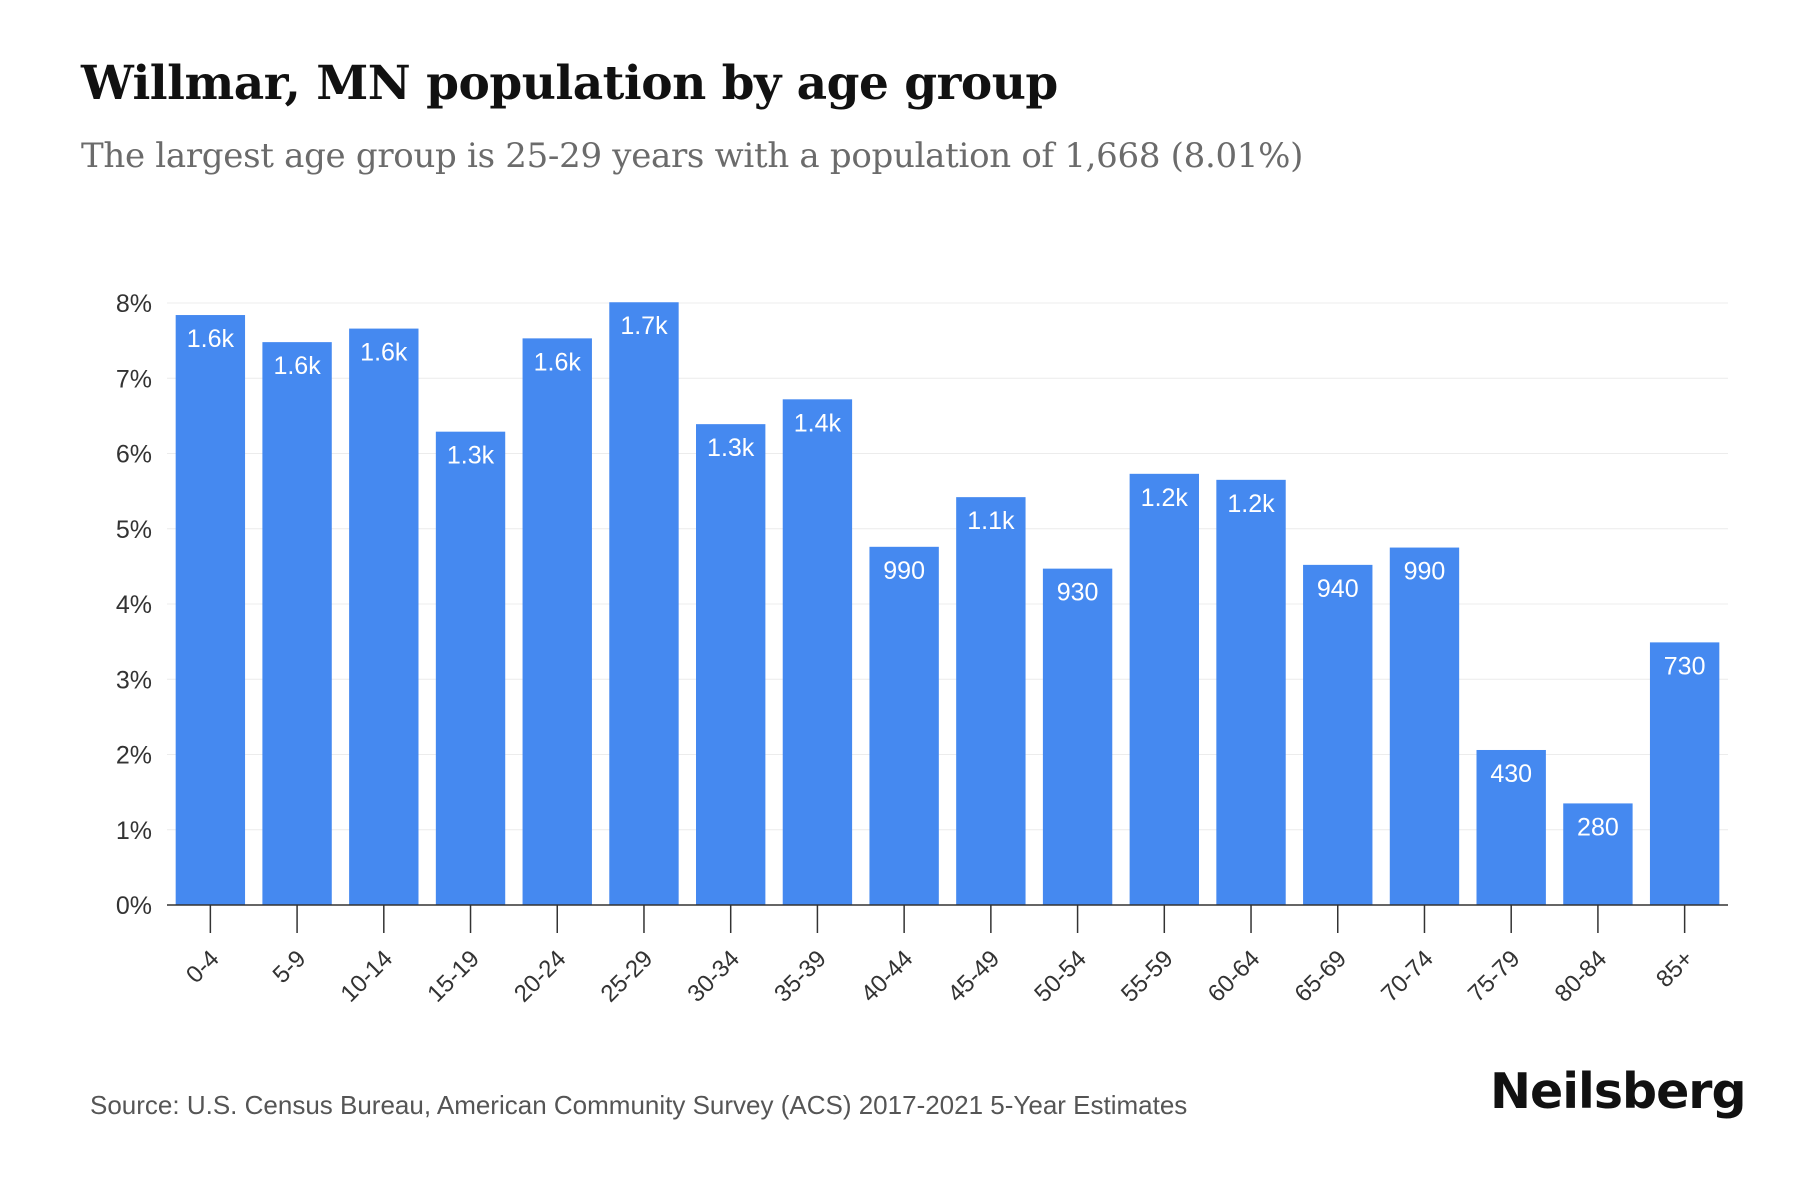  I want to click on x-tick-label: 70-74, so click(1407, 976).